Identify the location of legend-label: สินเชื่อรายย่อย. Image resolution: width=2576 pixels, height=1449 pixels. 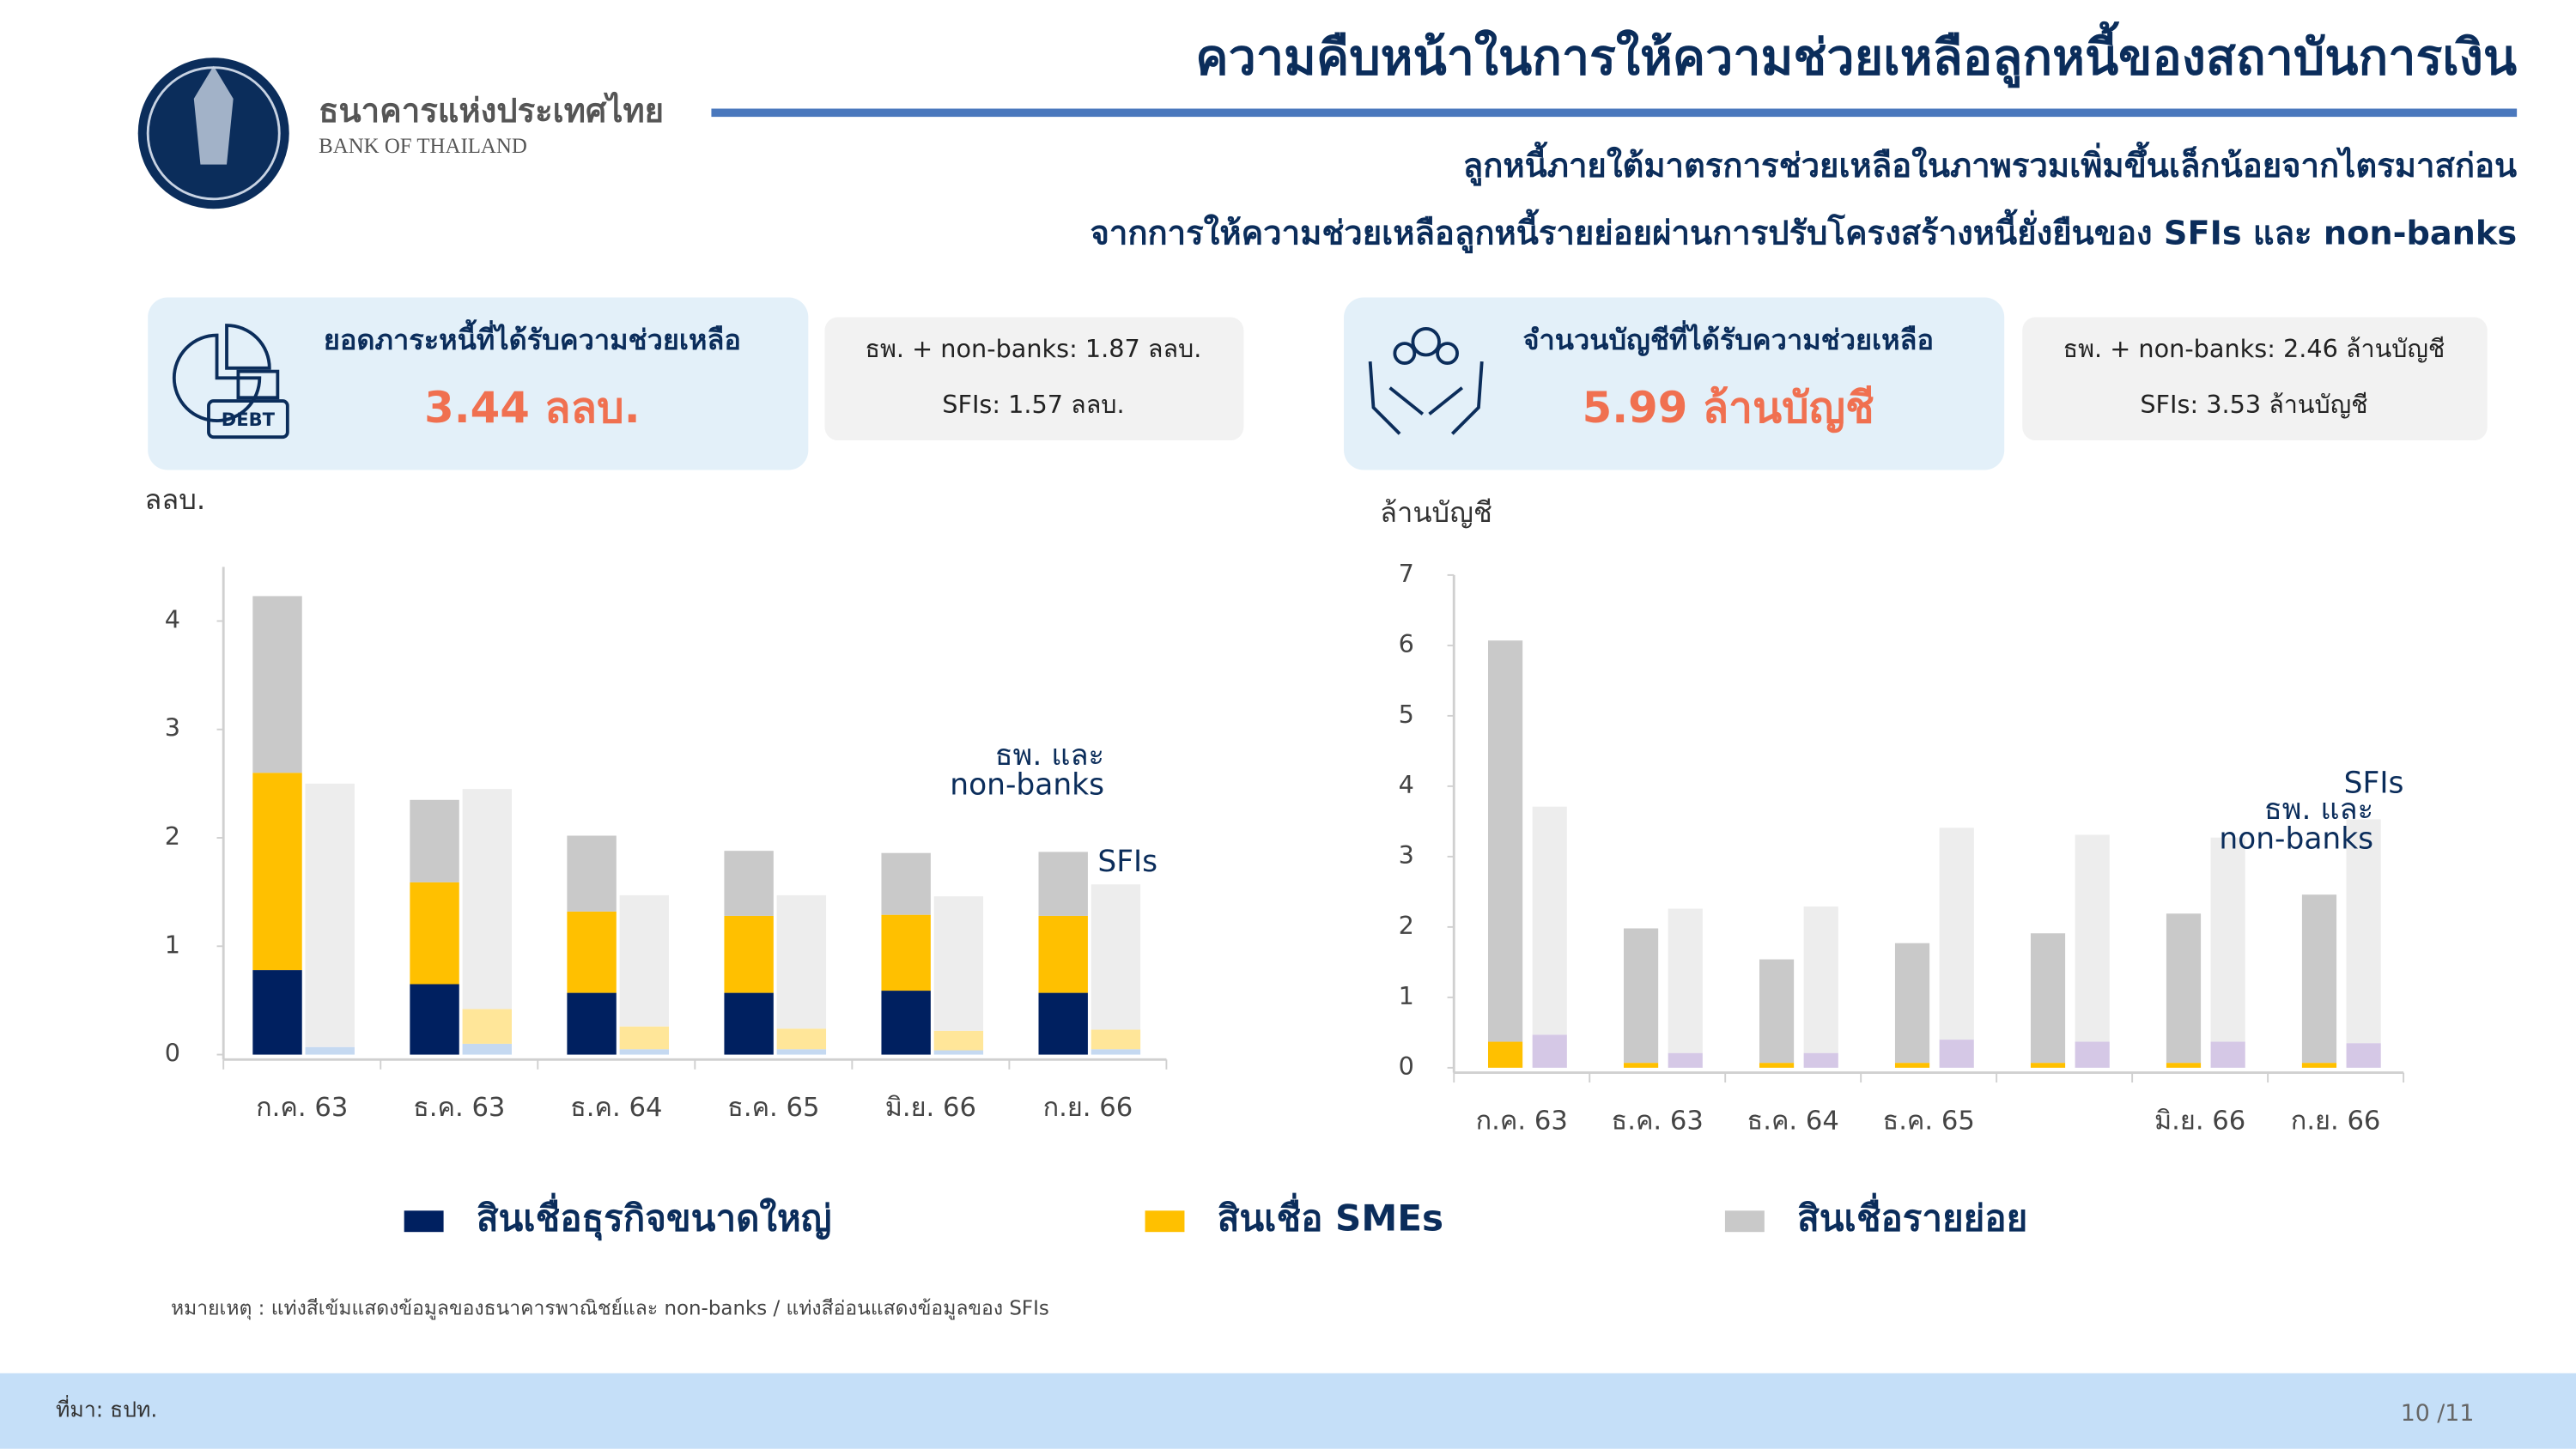
(1912, 1215).